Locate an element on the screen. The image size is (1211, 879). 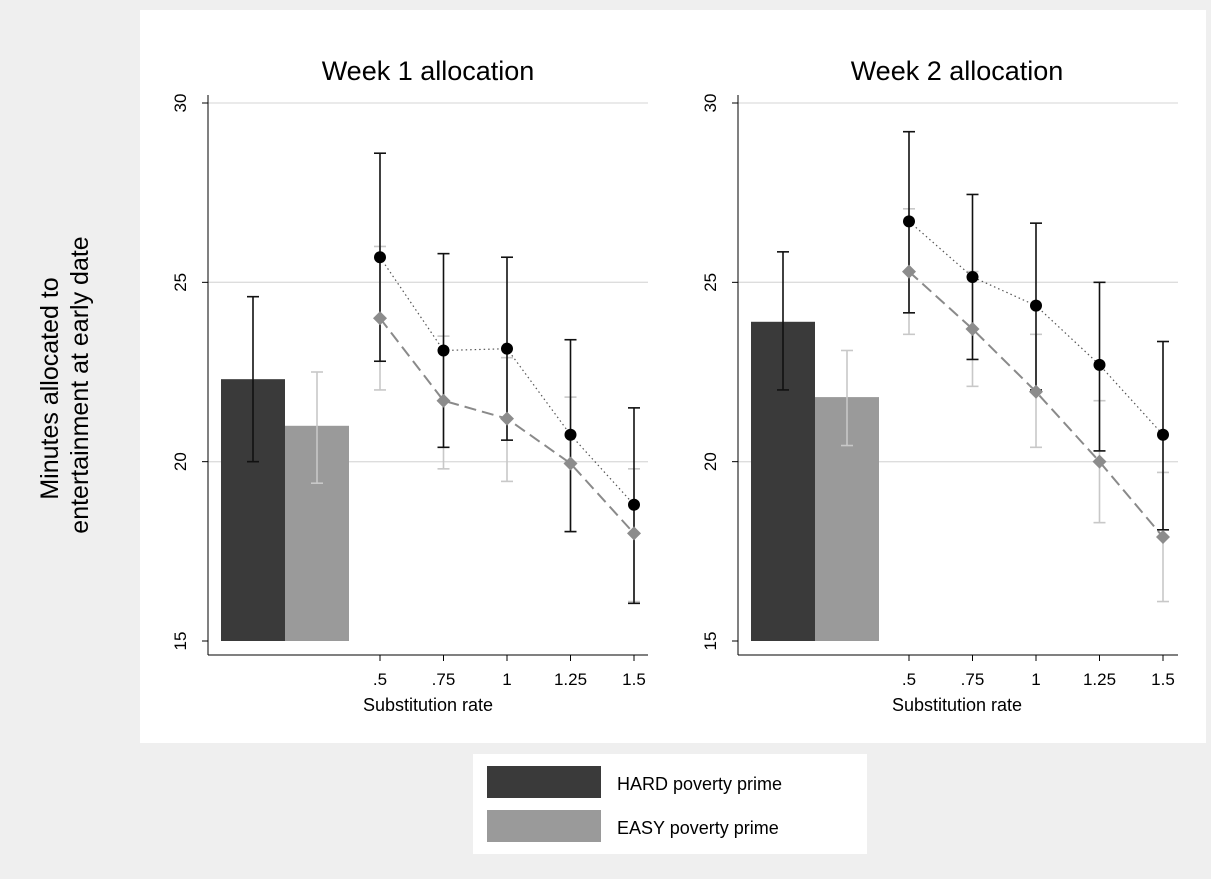
legend-swatch-easy is located at coordinates (544, 826).